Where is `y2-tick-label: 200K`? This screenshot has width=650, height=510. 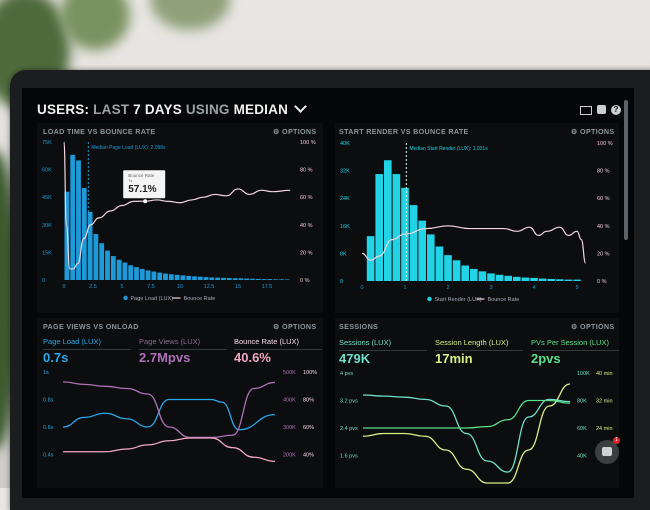 y2-tick-label: 200K is located at coordinates (289, 456).